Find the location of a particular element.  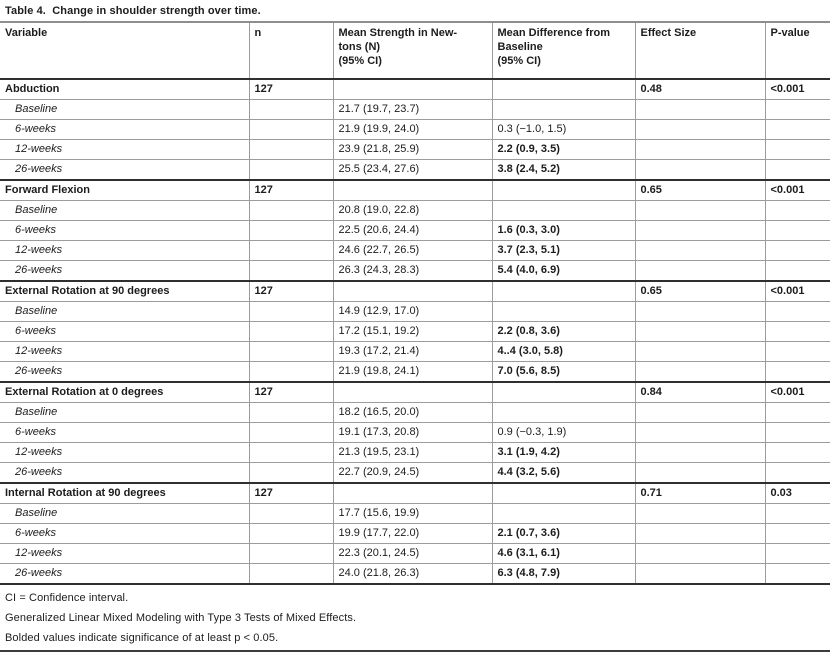

mean-strength-value: 21.3 (19.5, 23.1) is located at coordinates (412, 452).